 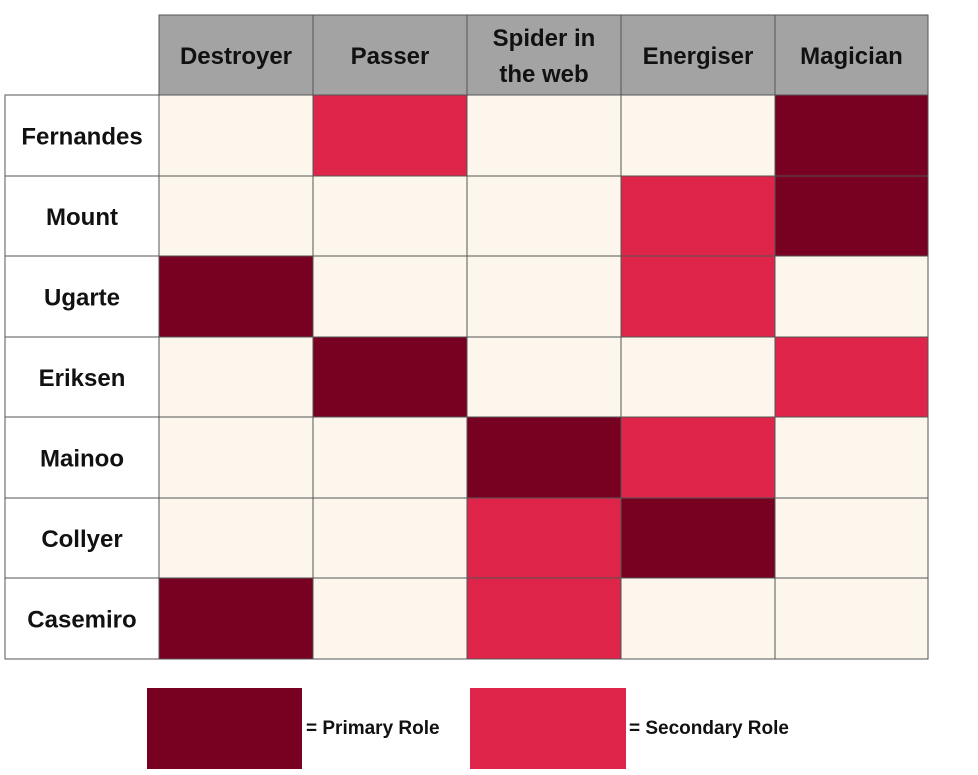 I want to click on row-header-mainoo, so click(x=82, y=457).